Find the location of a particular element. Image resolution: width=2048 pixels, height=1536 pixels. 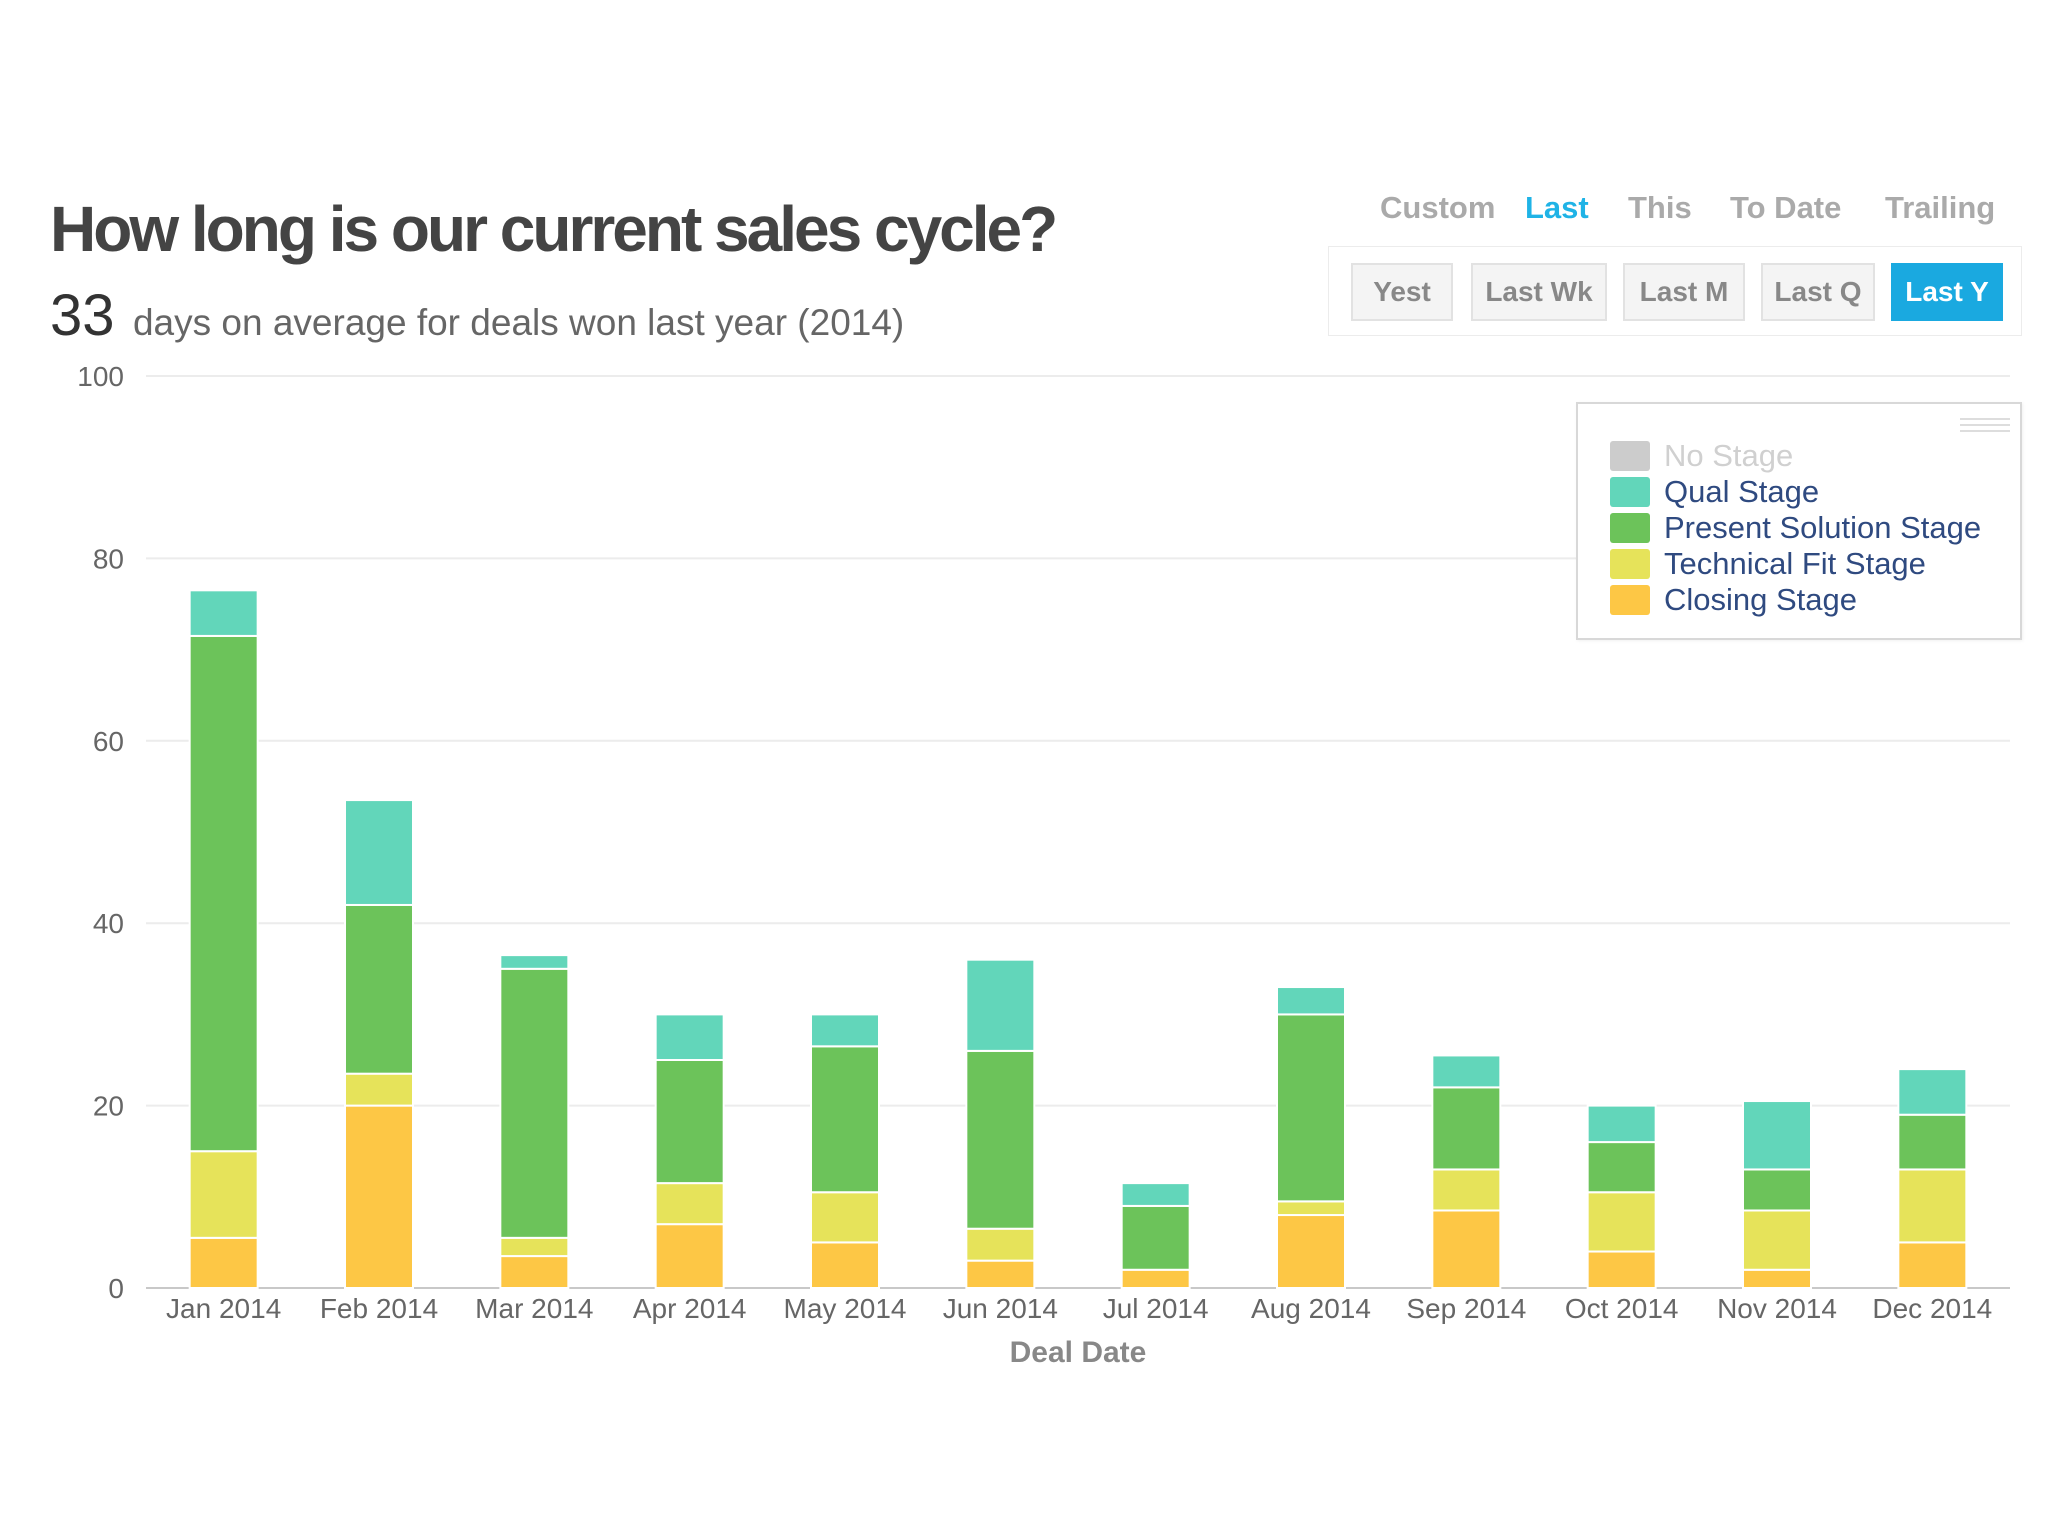

legend-item-technical-fit-stage: Technical Fit Stage is located at coordinates (1768, 564).